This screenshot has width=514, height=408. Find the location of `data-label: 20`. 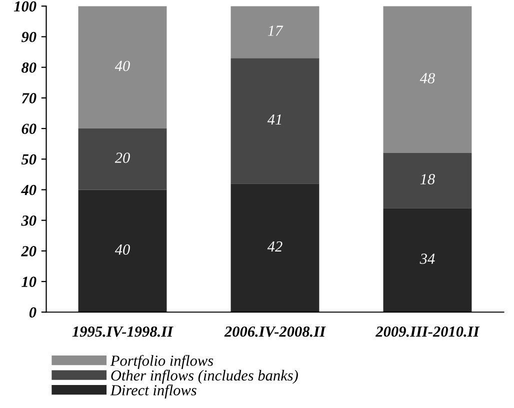

data-label: 20 is located at coordinates (122, 157).